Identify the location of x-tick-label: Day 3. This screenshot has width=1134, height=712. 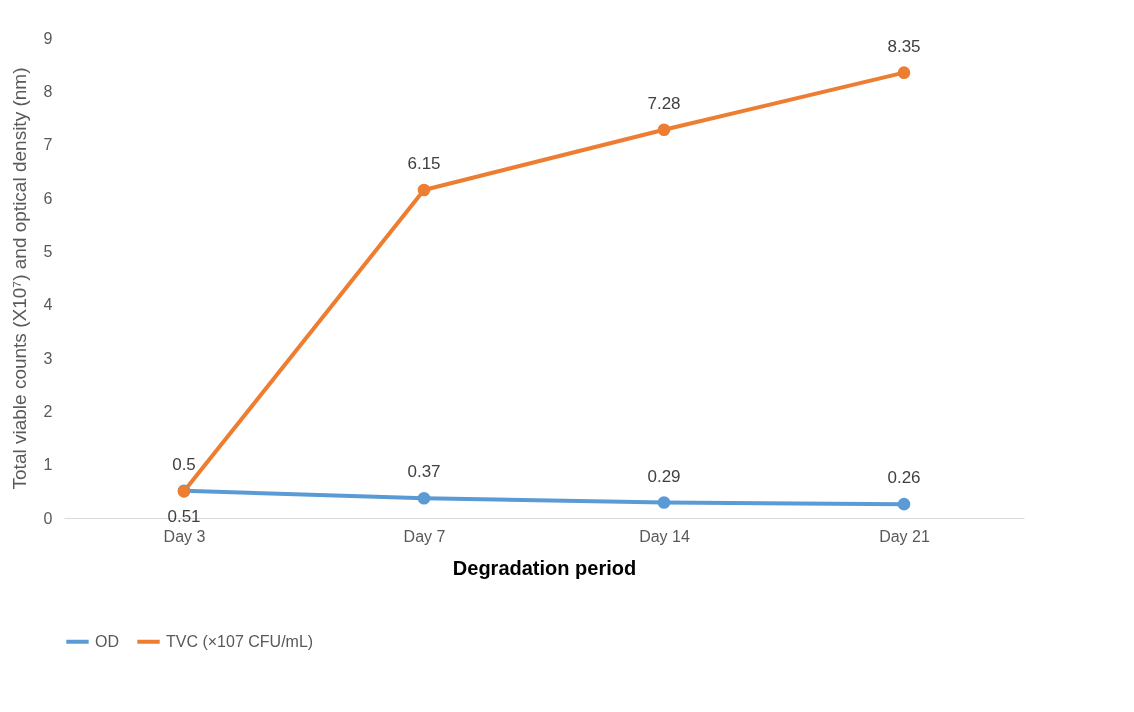
(184, 536).